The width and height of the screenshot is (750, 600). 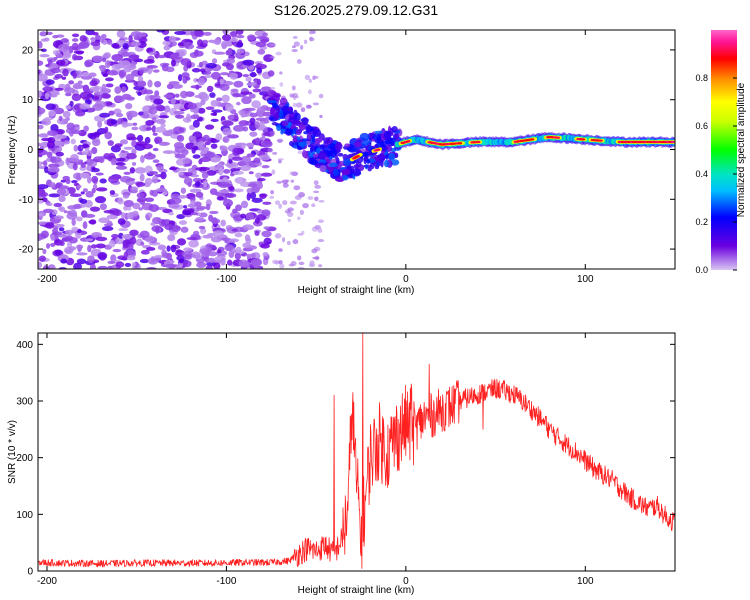 What do you see at coordinates (47, 279) in the screenshot?
I see `x-tick-label: -200` at bounding box center [47, 279].